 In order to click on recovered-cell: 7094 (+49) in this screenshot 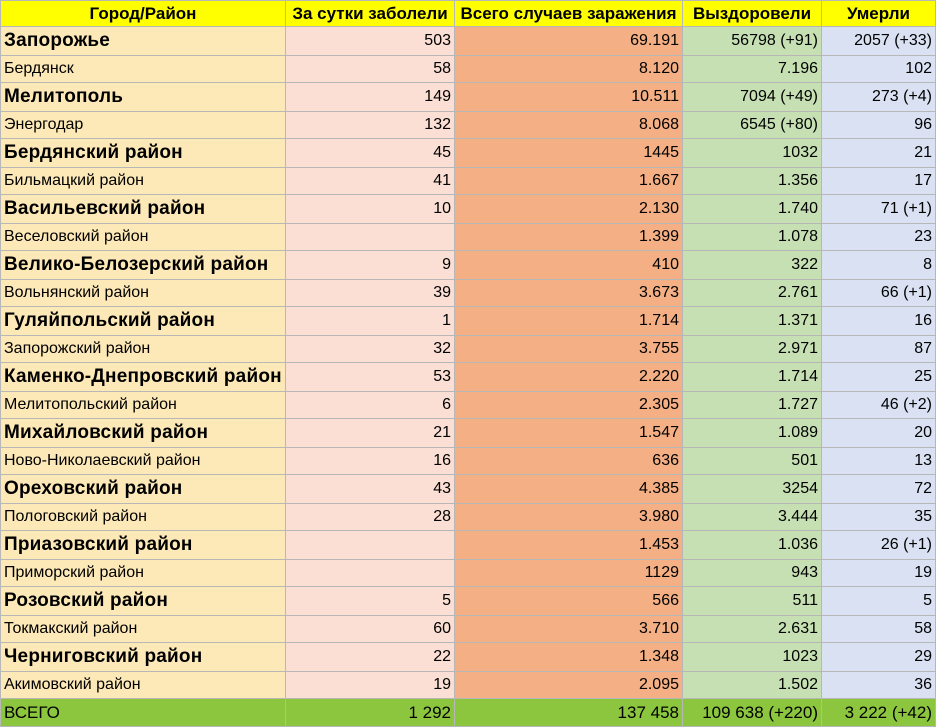, I will do `click(752, 97)`.